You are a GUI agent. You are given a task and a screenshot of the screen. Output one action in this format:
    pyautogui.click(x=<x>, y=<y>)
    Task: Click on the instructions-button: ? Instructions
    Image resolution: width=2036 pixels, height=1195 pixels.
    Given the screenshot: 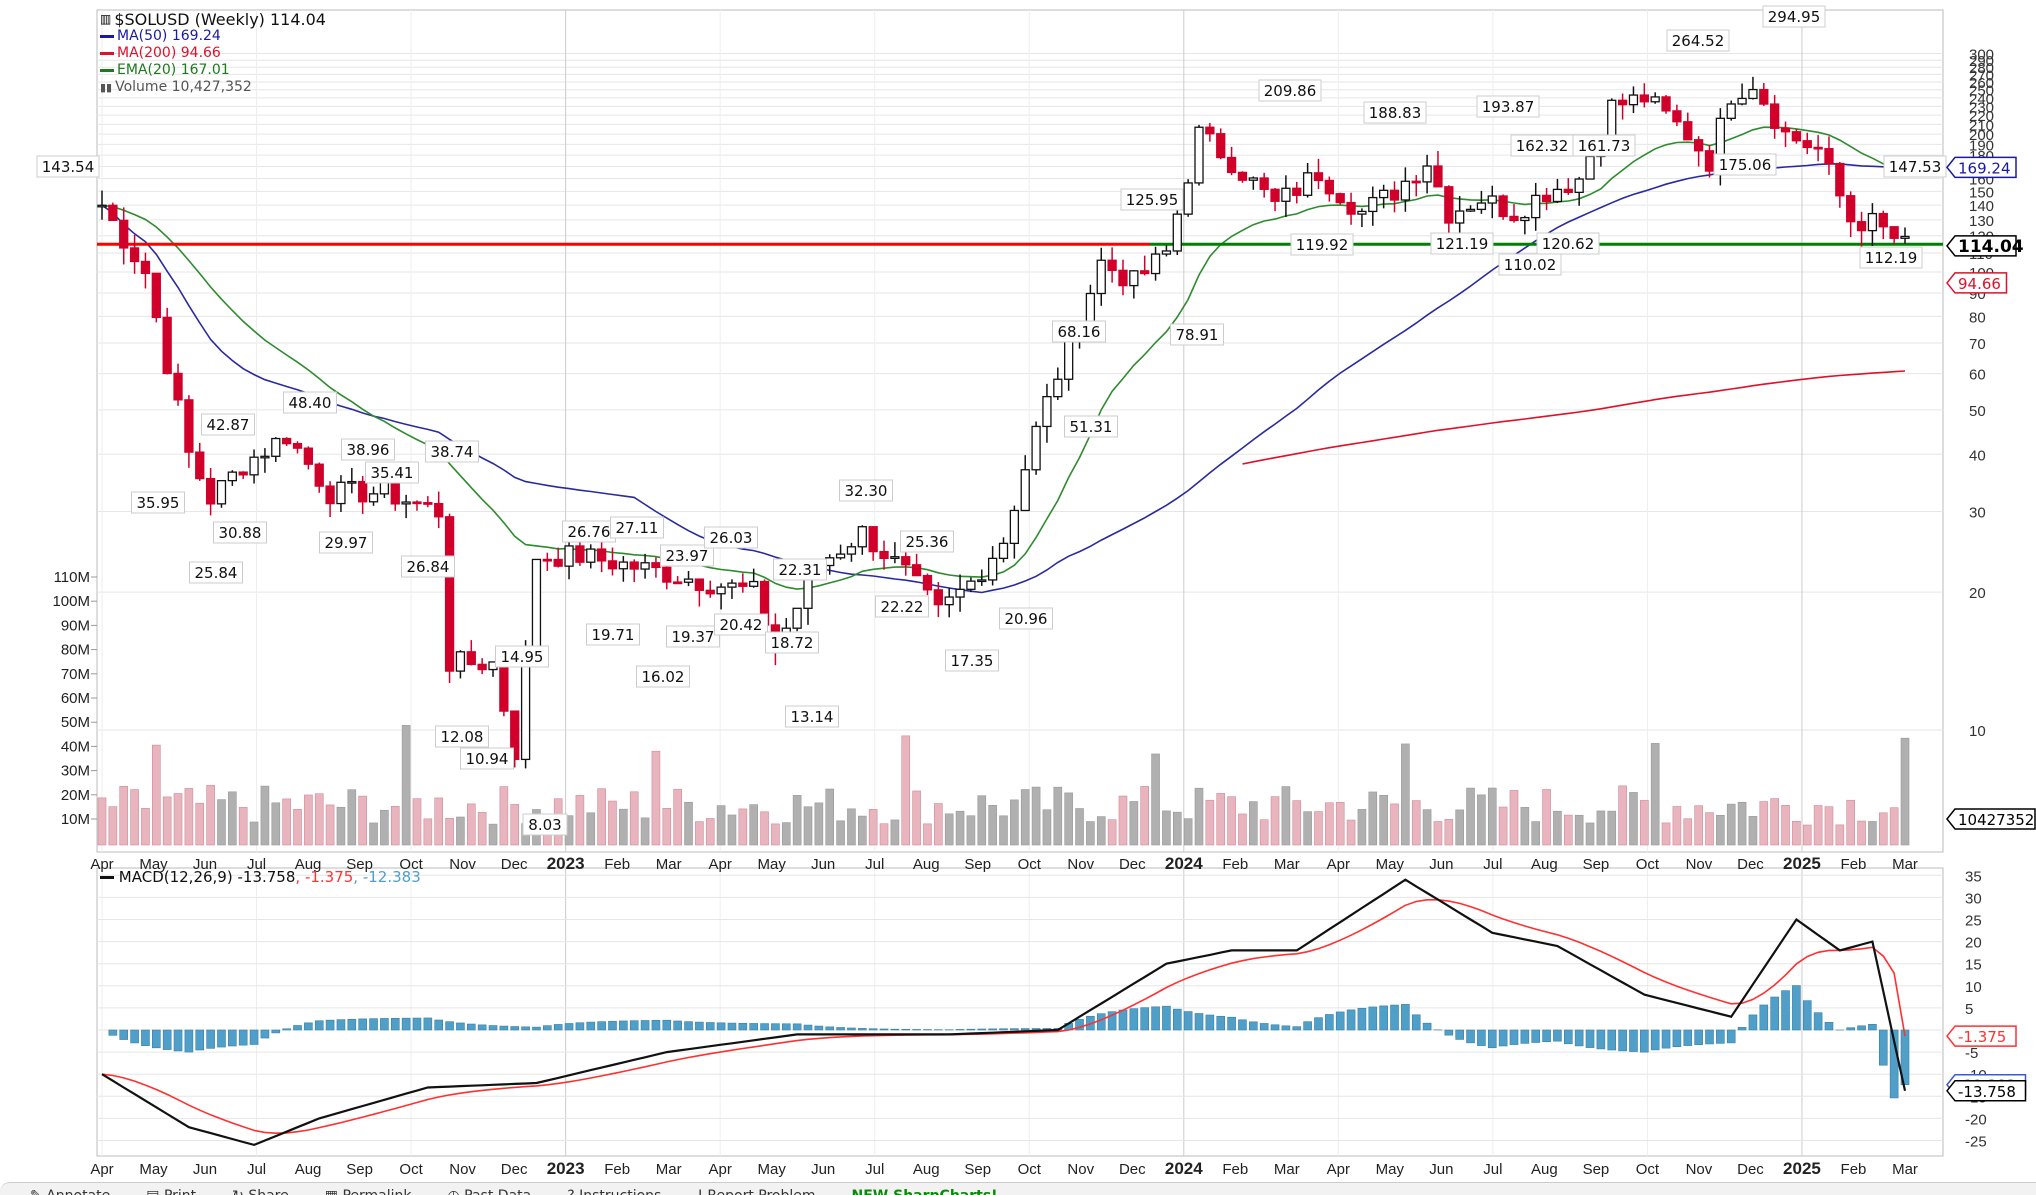 What is the action you would take?
    pyautogui.click(x=614, y=1189)
    